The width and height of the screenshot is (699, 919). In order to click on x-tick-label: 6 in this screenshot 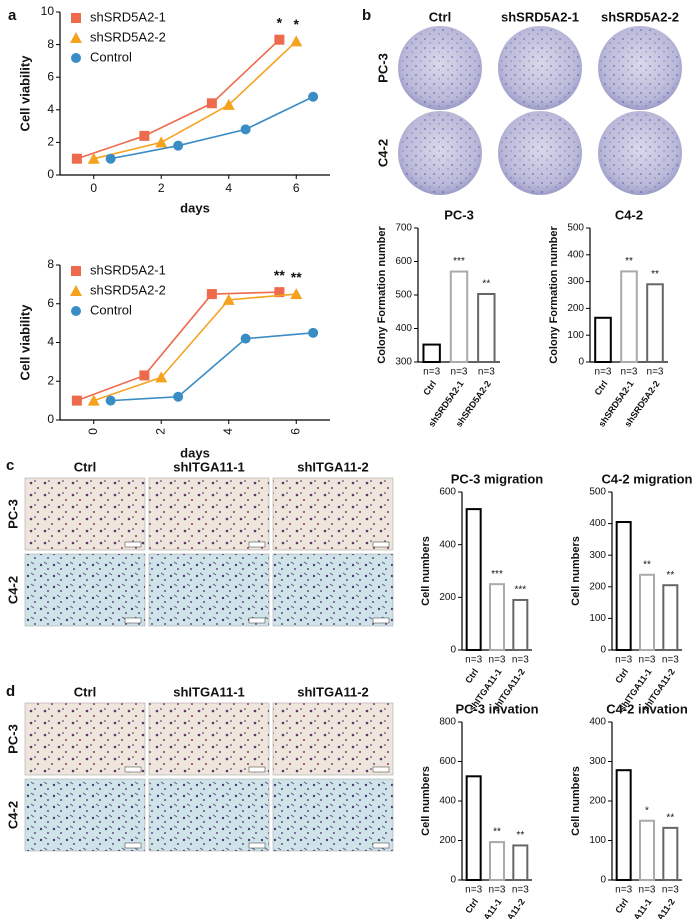, I will do `click(295, 431)`.